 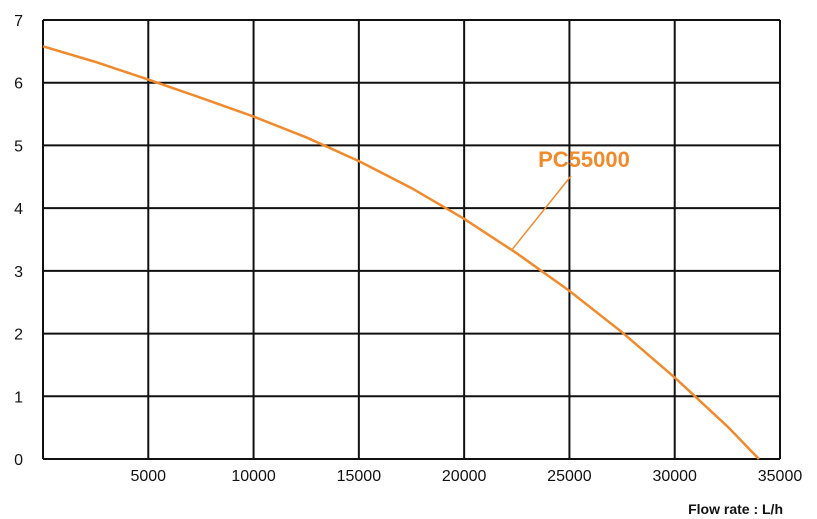 What do you see at coordinates (584, 159) in the screenshot?
I see `series-label-pc55000: PC55000` at bounding box center [584, 159].